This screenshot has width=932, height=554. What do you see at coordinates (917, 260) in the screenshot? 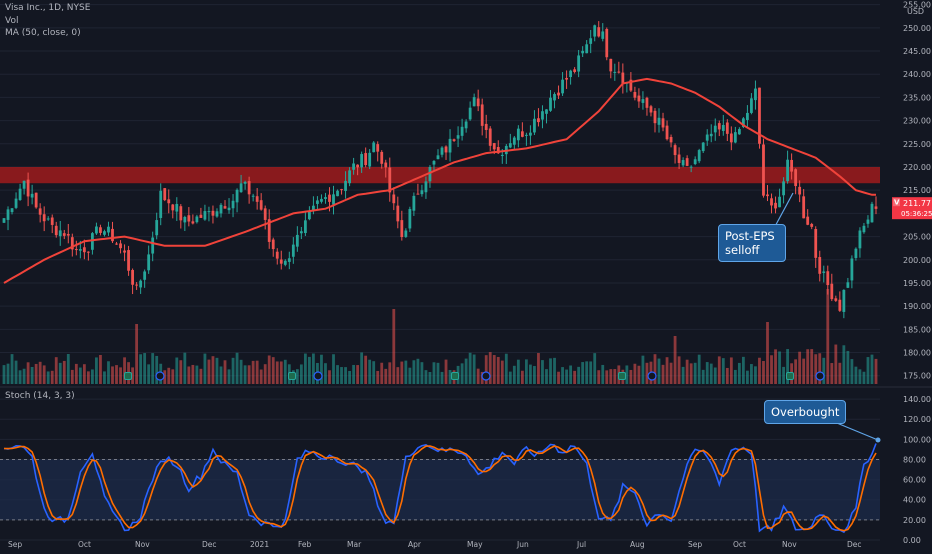
I see `price-tick-label: 200.00` at bounding box center [917, 260].